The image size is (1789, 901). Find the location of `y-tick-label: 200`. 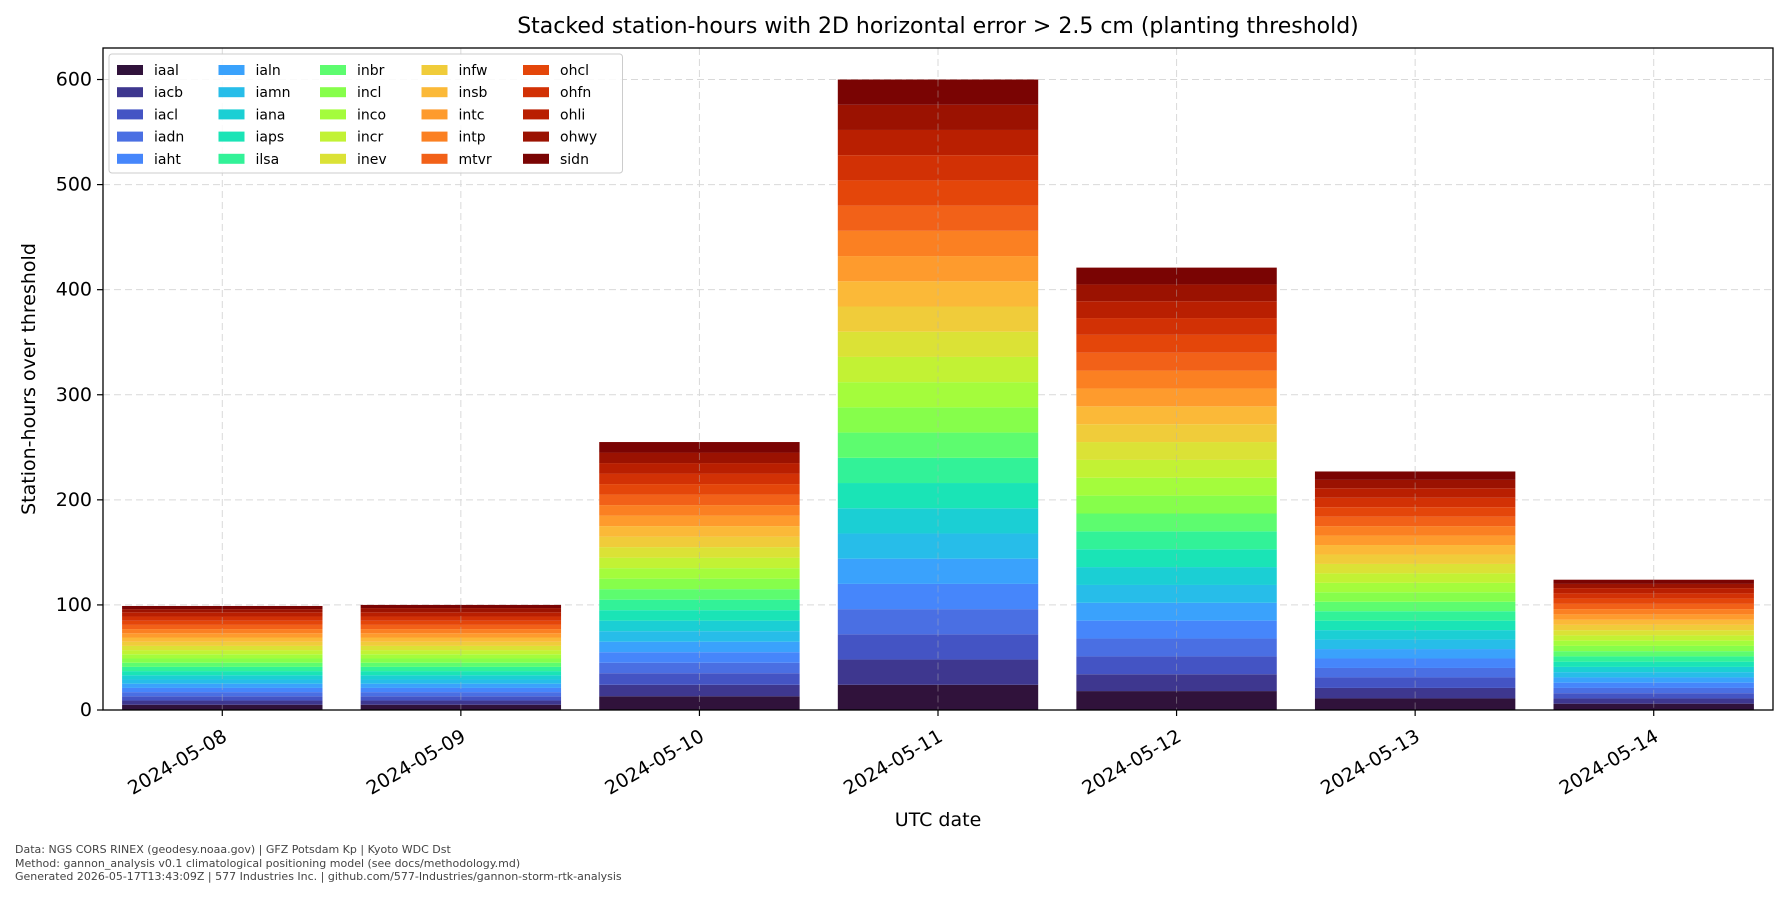

y-tick-label: 200 is located at coordinates (74, 500).